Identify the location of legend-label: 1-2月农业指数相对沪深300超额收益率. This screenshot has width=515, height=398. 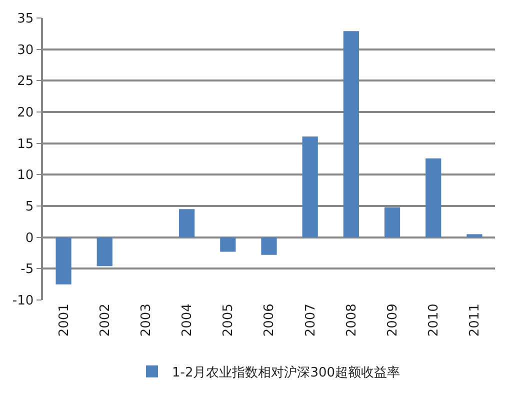
(286, 372).